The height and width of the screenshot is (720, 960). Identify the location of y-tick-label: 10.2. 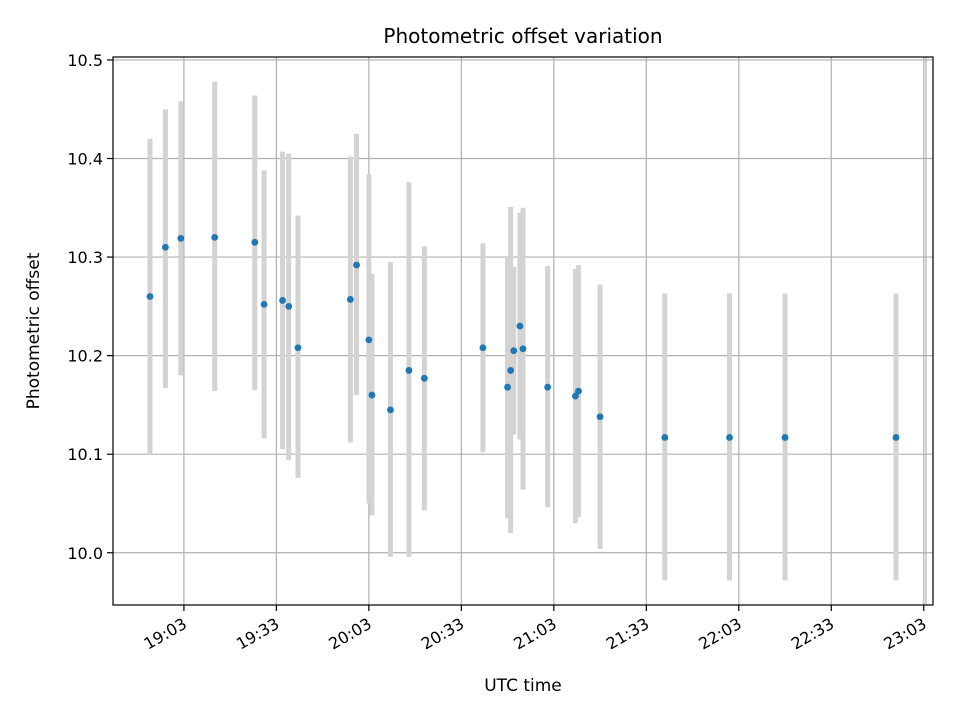
(85, 356).